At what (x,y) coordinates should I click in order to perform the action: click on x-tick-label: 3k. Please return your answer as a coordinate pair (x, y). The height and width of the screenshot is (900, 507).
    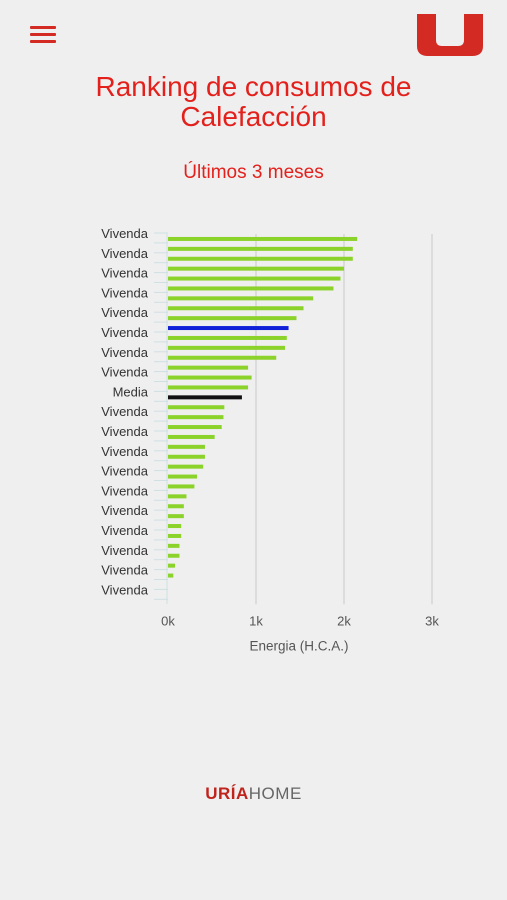
    Looking at the image, I should click on (432, 620).